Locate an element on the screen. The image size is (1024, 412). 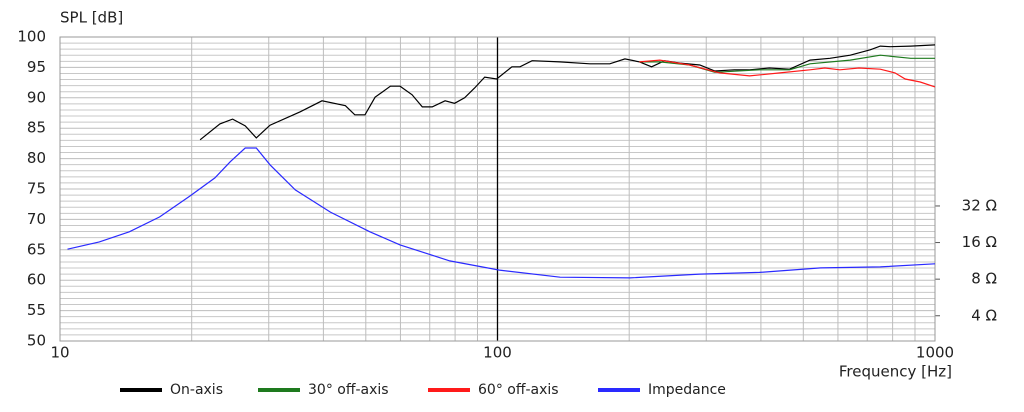
y-tick-label: 65 is located at coordinates (36, 249).